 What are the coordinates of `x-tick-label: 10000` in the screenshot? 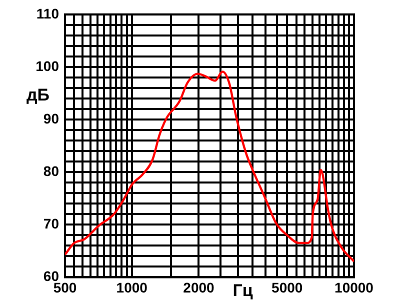 It's located at (354, 287).